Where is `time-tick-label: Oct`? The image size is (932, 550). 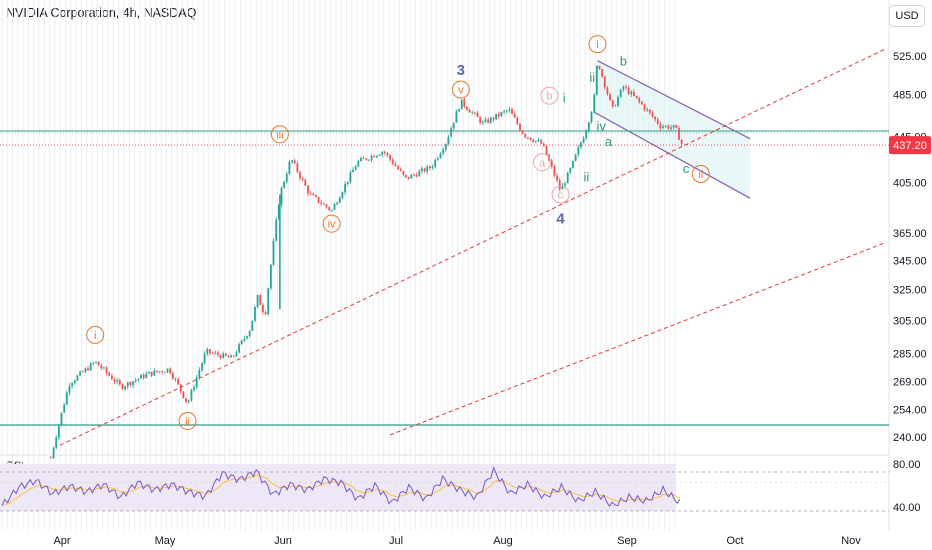
time-tick-label: Oct is located at coordinates (734, 541).